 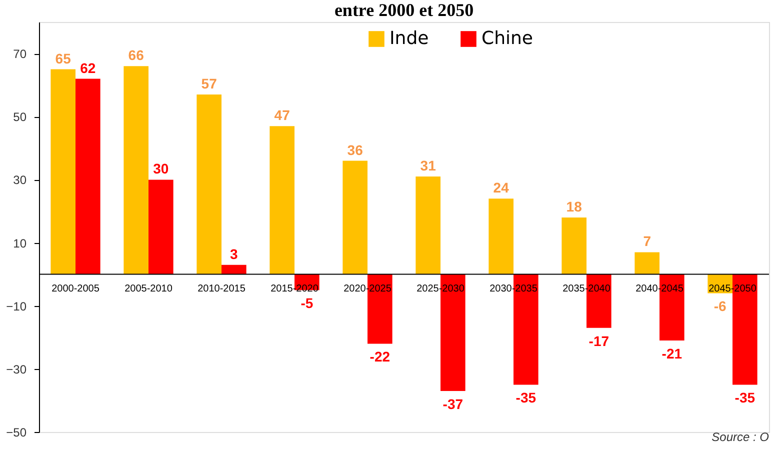 What do you see at coordinates (63, 58) in the screenshot?
I see `data-label: 65` at bounding box center [63, 58].